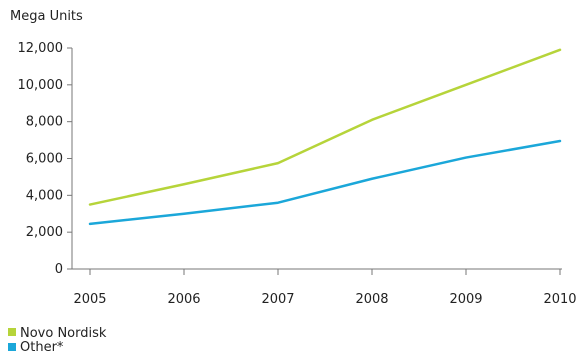  Describe the element at coordinates (465, 299) in the screenshot. I see `x-axis-tick-label: 2009` at that location.